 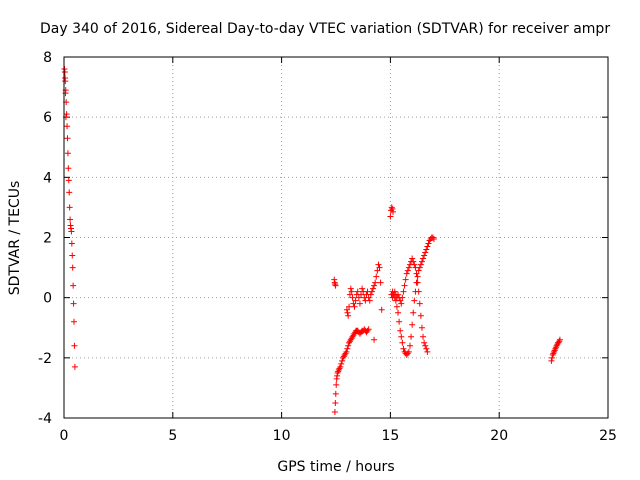 What do you see at coordinates (282, 436) in the screenshot?
I see `x-tick-label: 10` at bounding box center [282, 436].